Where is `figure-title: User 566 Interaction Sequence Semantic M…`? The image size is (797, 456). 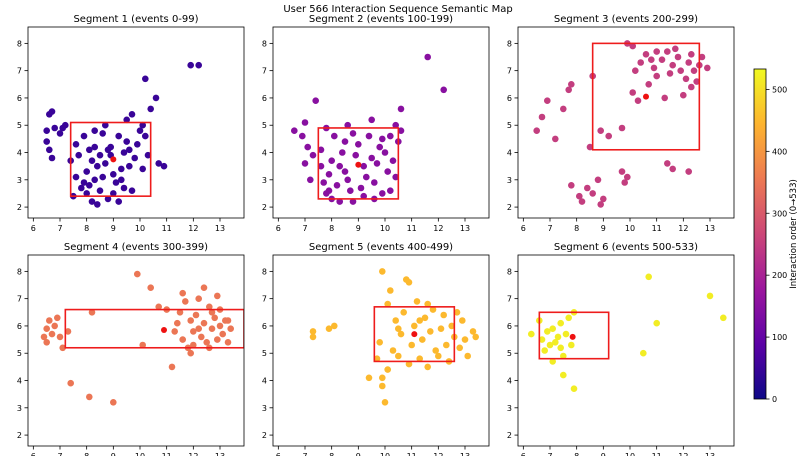 figure-title: User 566 Interaction Sequence Semantic M… is located at coordinates (397, 9).